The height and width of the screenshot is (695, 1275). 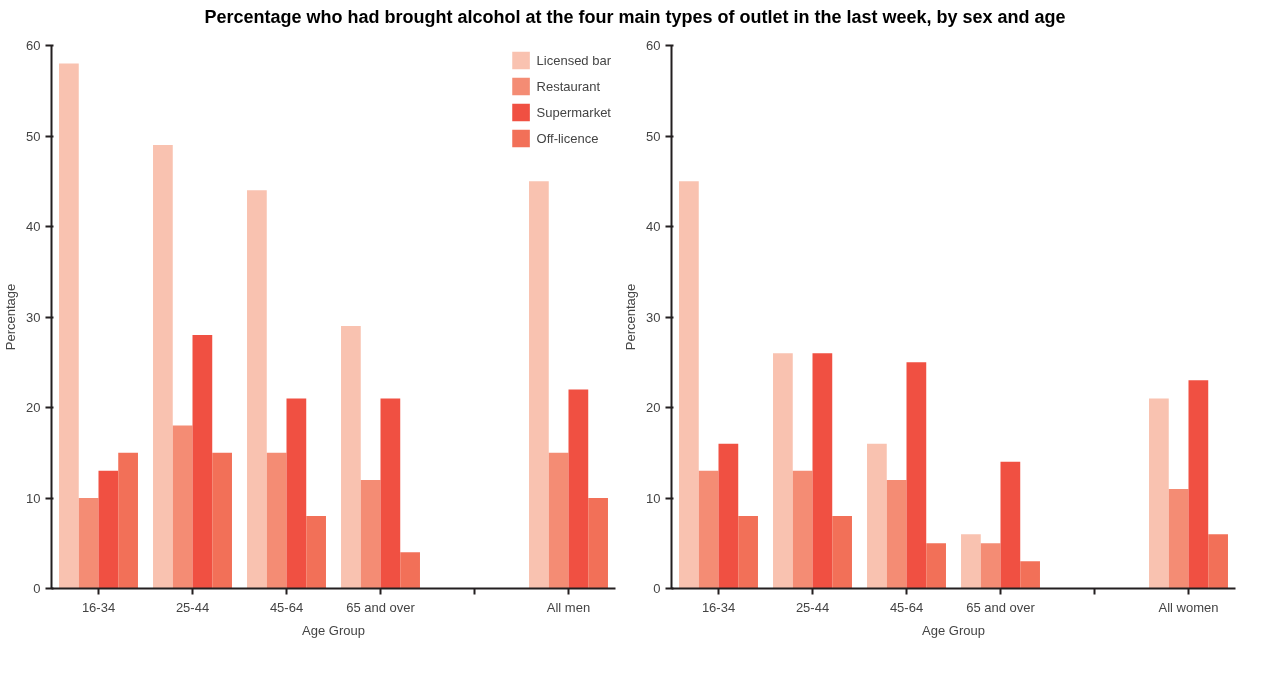 I want to click on legend-label: Licensed bar, so click(x=573, y=60).